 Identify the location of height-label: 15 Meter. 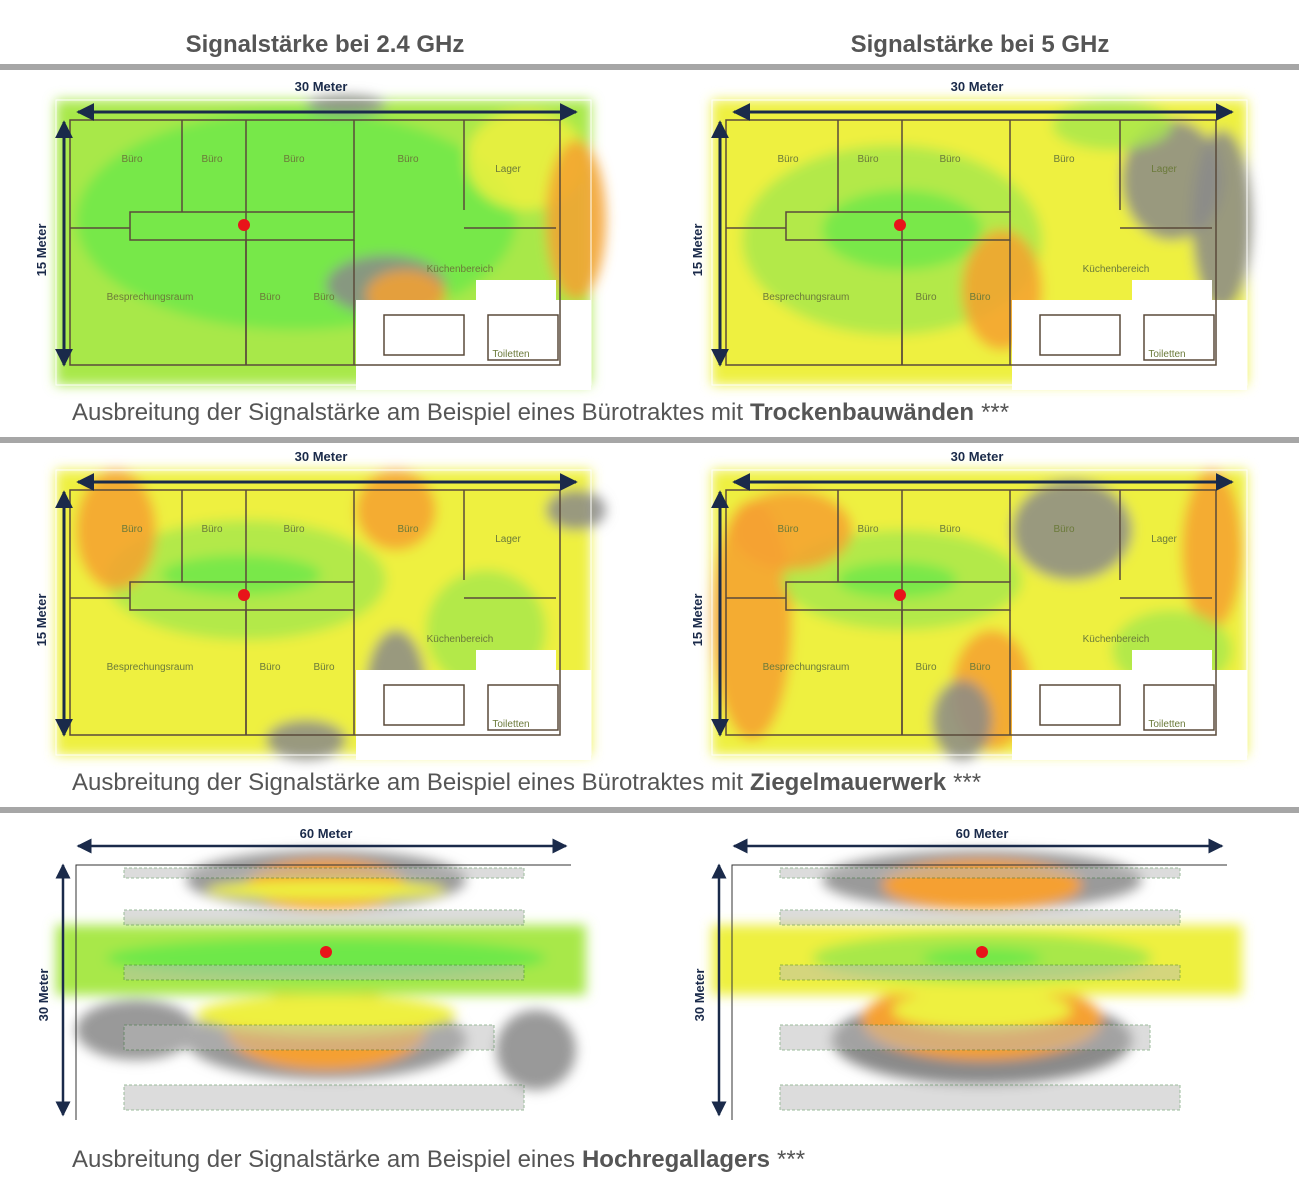
(41, 620).